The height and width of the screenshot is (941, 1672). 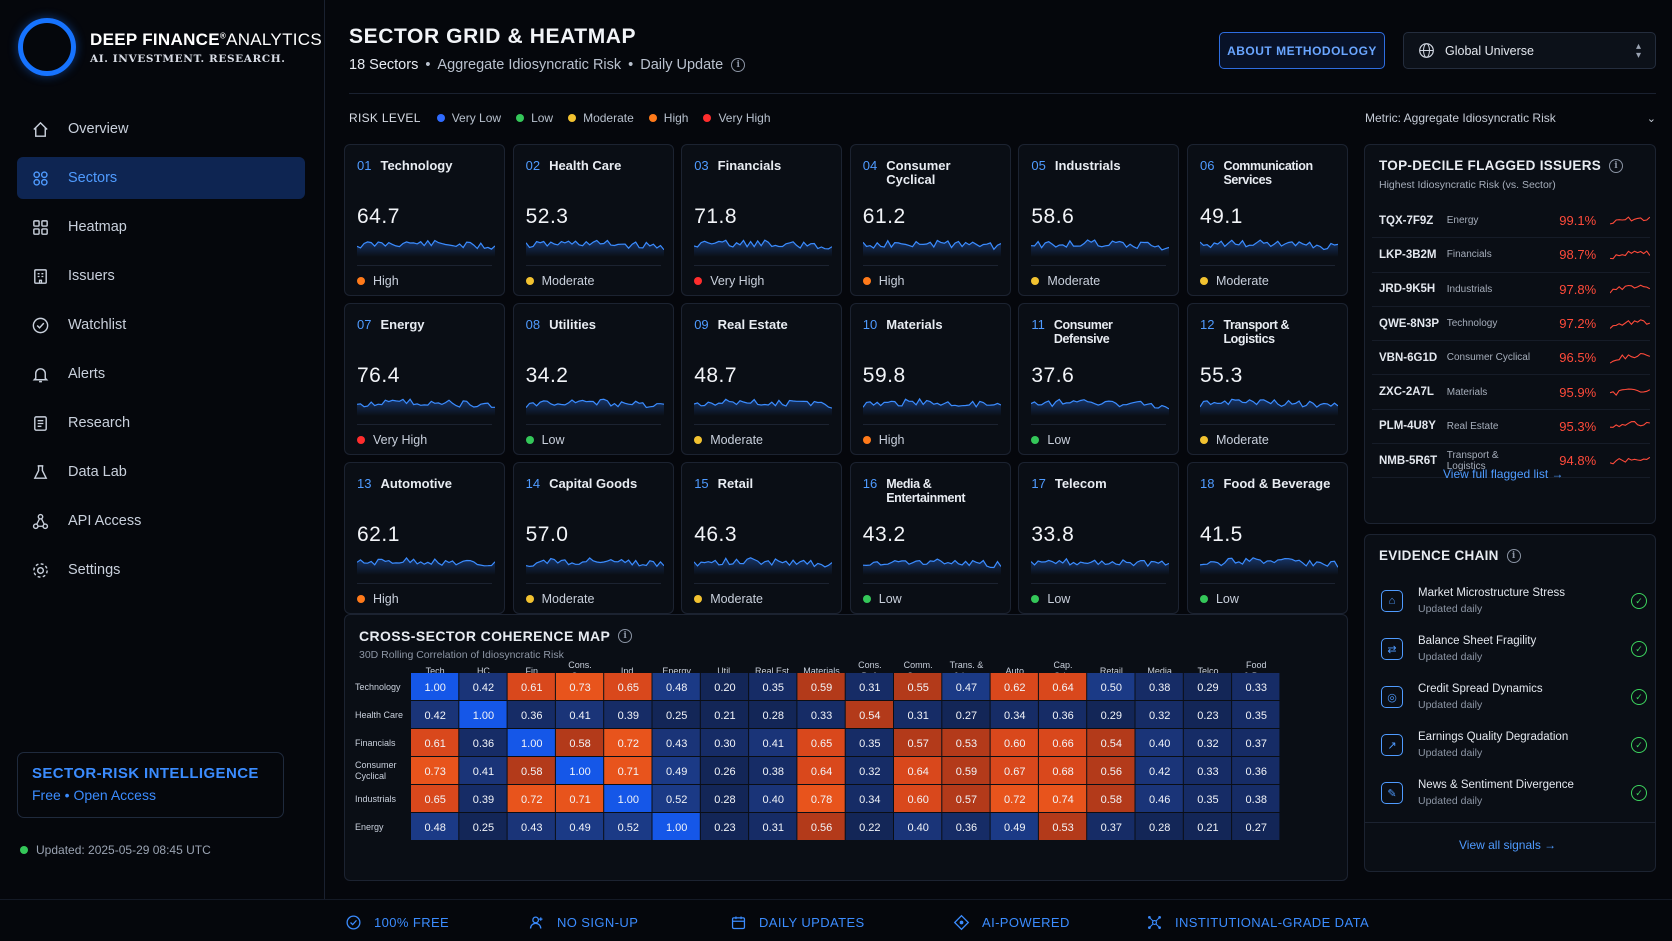 I want to click on flagged-row: NMB-5R6T Transport & Logistics 94.8%, so click(x=1511, y=461).